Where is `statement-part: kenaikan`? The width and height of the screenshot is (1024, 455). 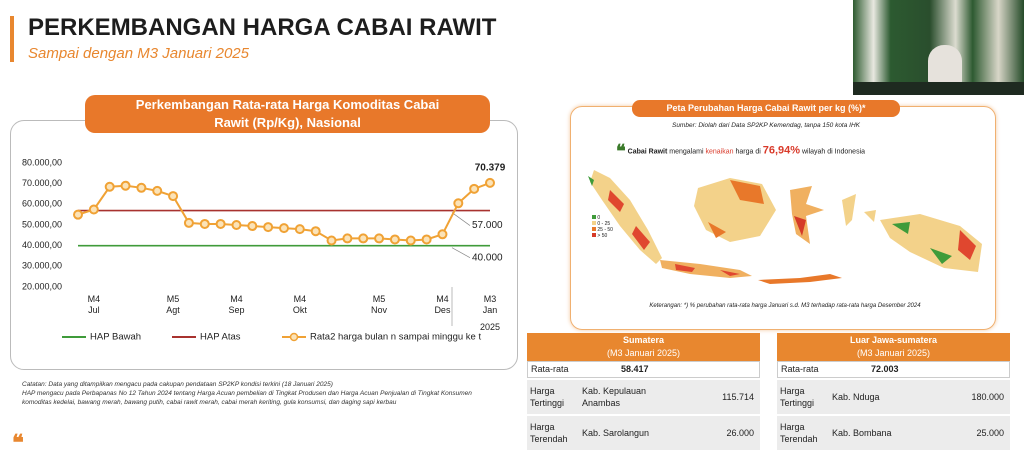
statement-part: kenaikan is located at coordinates (719, 152).